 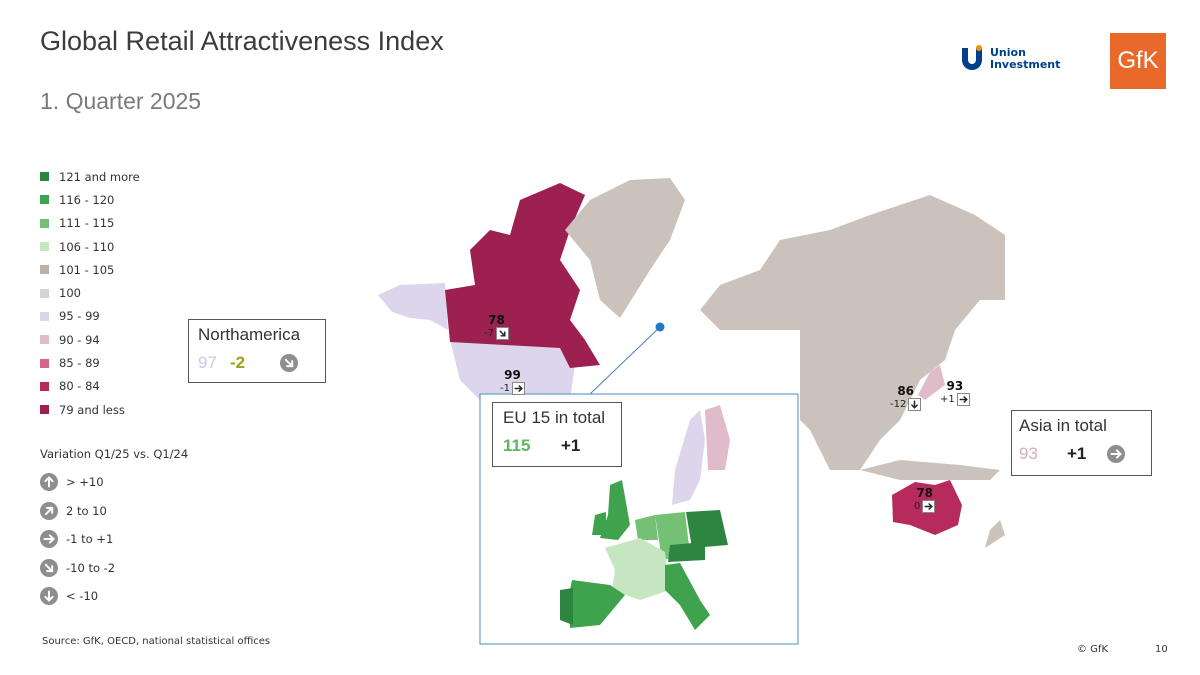 What do you see at coordinates (1063, 425) in the screenshot?
I see `region-name: Asia in total` at bounding box center [1063, 425].